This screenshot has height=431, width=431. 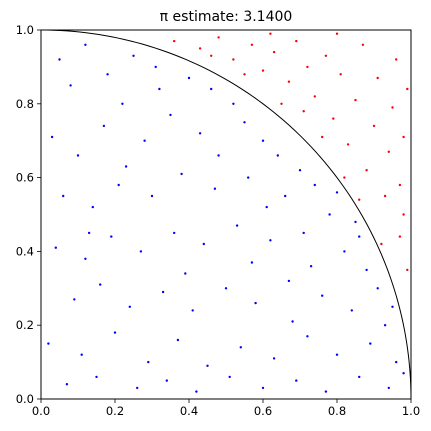 I want to click on y-tick-label-5: 1.0, so click(x=25, y=30).